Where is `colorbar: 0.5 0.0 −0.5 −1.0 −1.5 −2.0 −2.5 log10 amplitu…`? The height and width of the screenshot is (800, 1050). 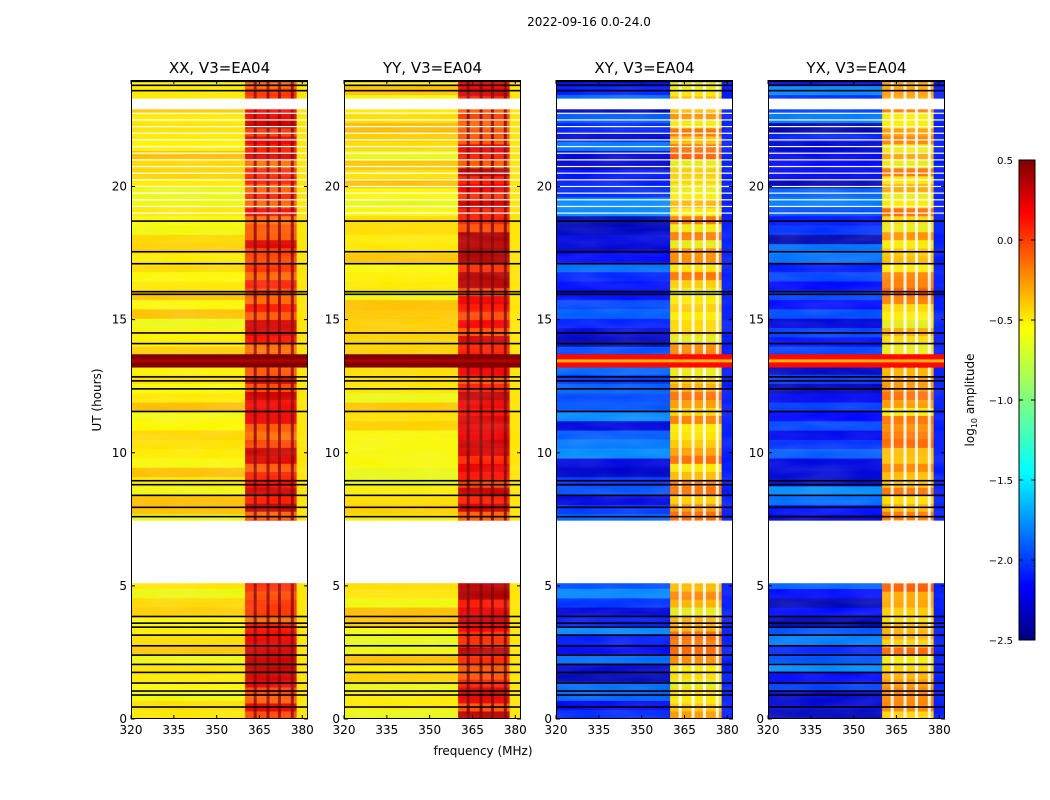
colorbar: 0.5 0.0 −0.5 −1.0 −1.5 −2.0 −2.5 log10 amplitu… is located at coordinates (999, 401).